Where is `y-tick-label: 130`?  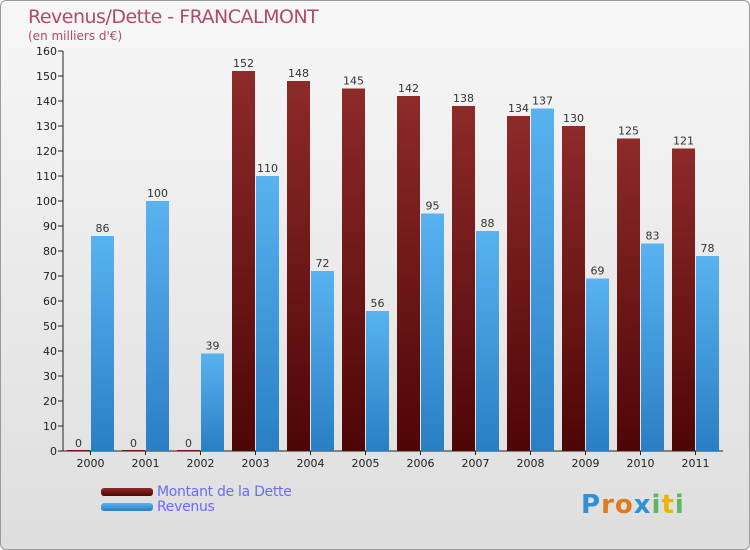
y-tick-label: 130 is located at coordinates (46, 126).